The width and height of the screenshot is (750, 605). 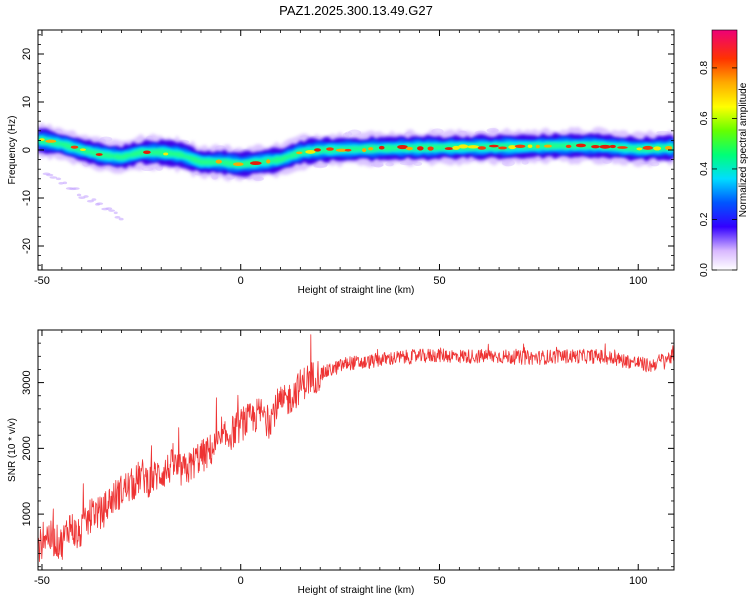 What do you see at coordinates (704, 68) in the screenshot?
I see `colorbar-tick-label: 0.8` at bounding box center [704, 68].